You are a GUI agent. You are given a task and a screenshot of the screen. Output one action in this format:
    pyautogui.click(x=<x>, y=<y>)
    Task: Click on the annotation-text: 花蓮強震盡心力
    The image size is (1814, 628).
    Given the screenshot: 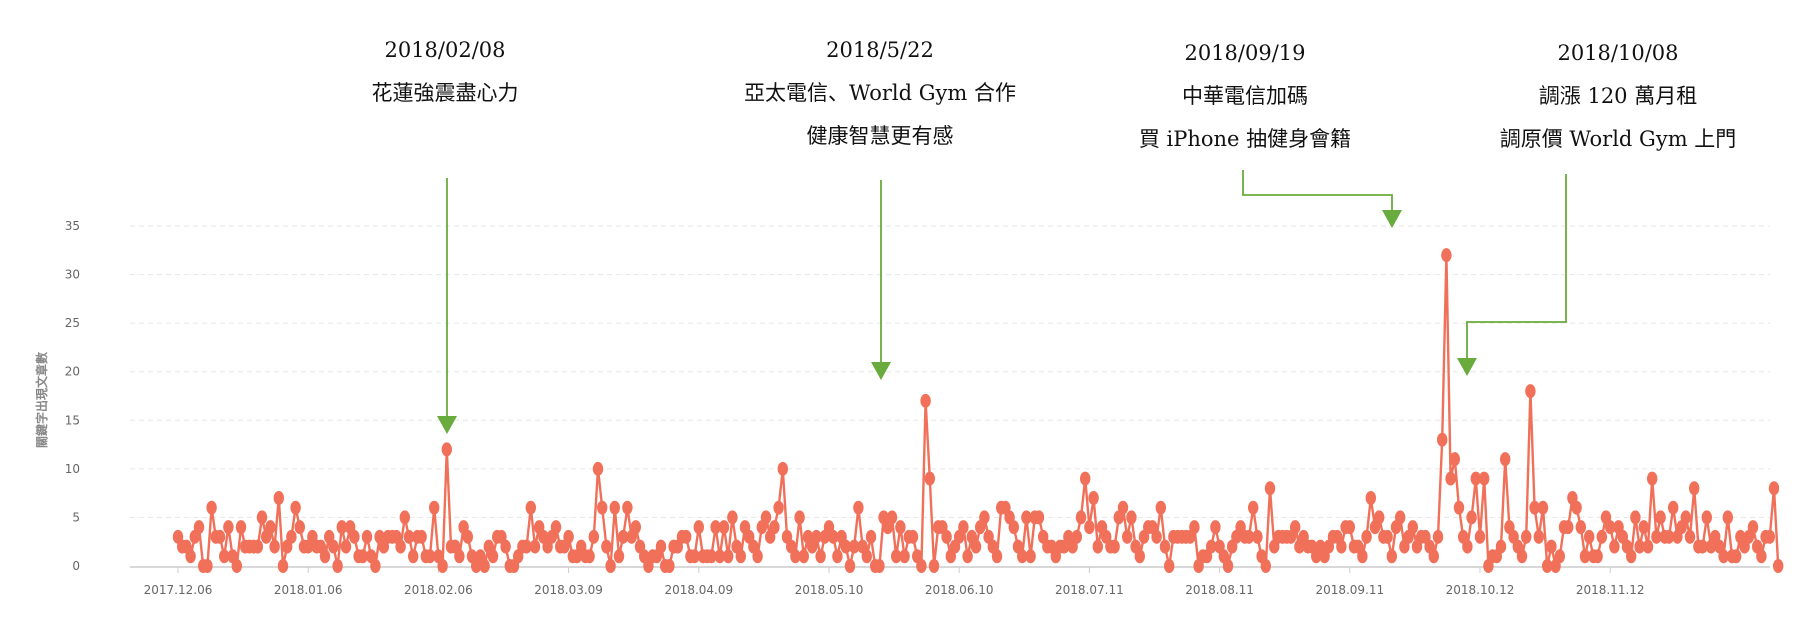 What is the action you would take?
    pyautogui.click(x=445, y=93)
    